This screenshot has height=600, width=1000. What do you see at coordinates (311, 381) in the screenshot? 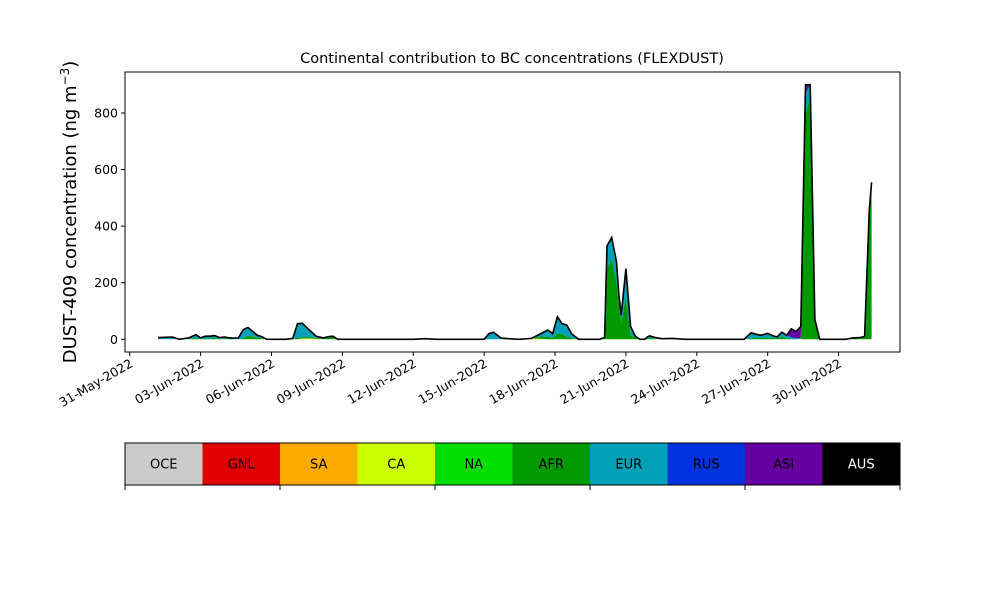
I see `x-tick-label: 09-Jun-2022` at bounding box center [311, 381].